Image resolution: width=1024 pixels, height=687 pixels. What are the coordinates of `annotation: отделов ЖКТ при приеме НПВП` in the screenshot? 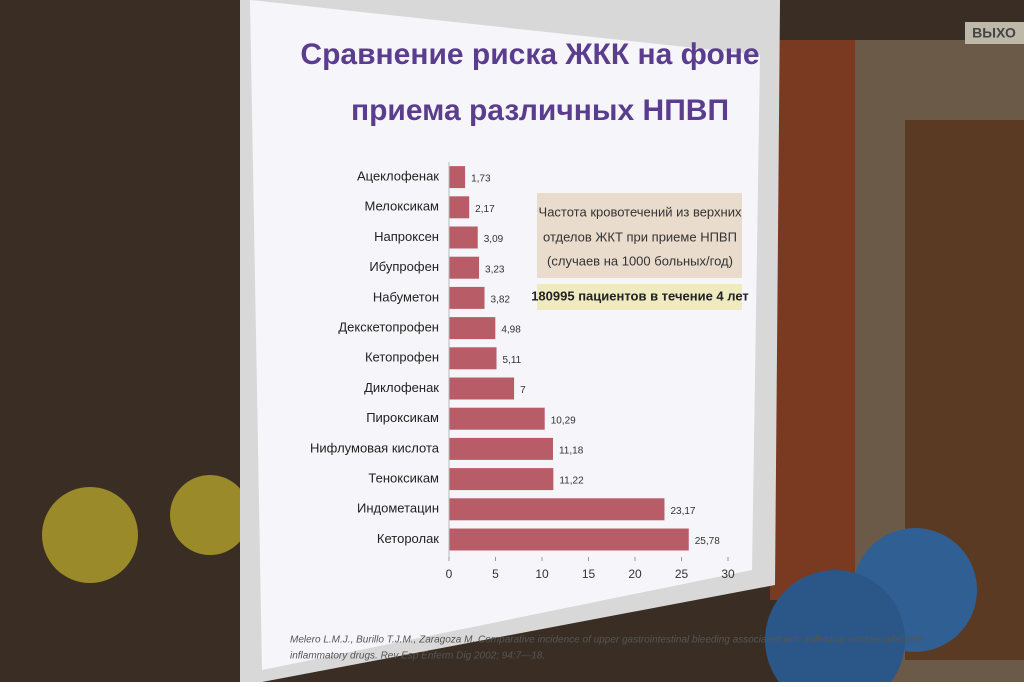 It's located at (640, 236).